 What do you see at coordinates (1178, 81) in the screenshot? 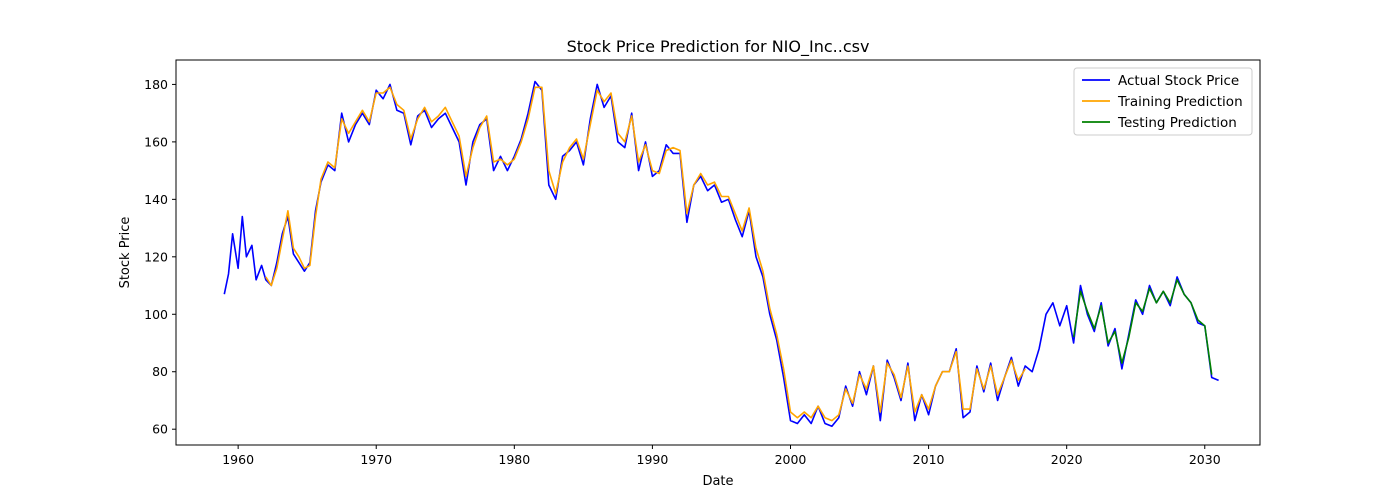
I see `legend-label: Actual Stock Price` at bounding box center [1178, 81].